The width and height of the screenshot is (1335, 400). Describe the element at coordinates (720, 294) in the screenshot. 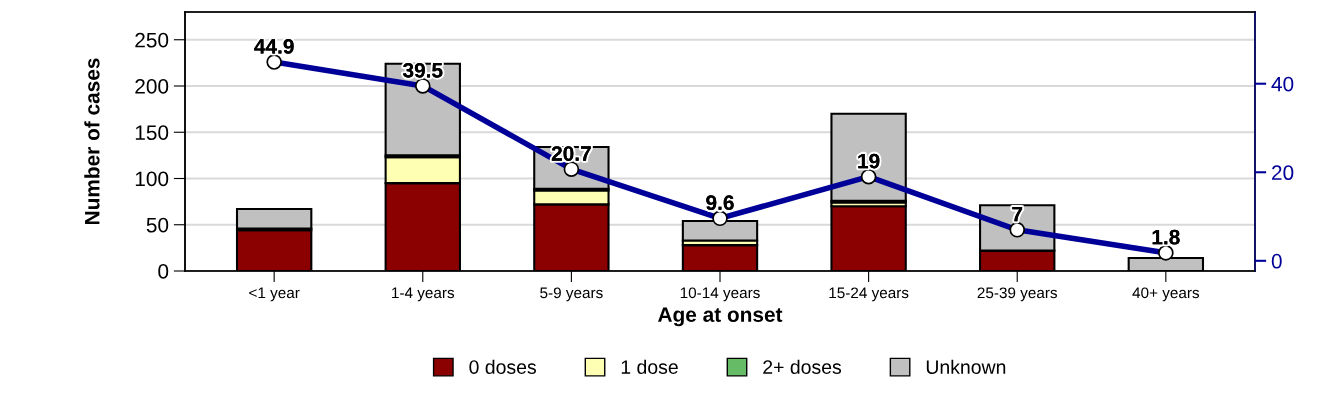

I see `x-tick-label: 10-14 years` at that location.